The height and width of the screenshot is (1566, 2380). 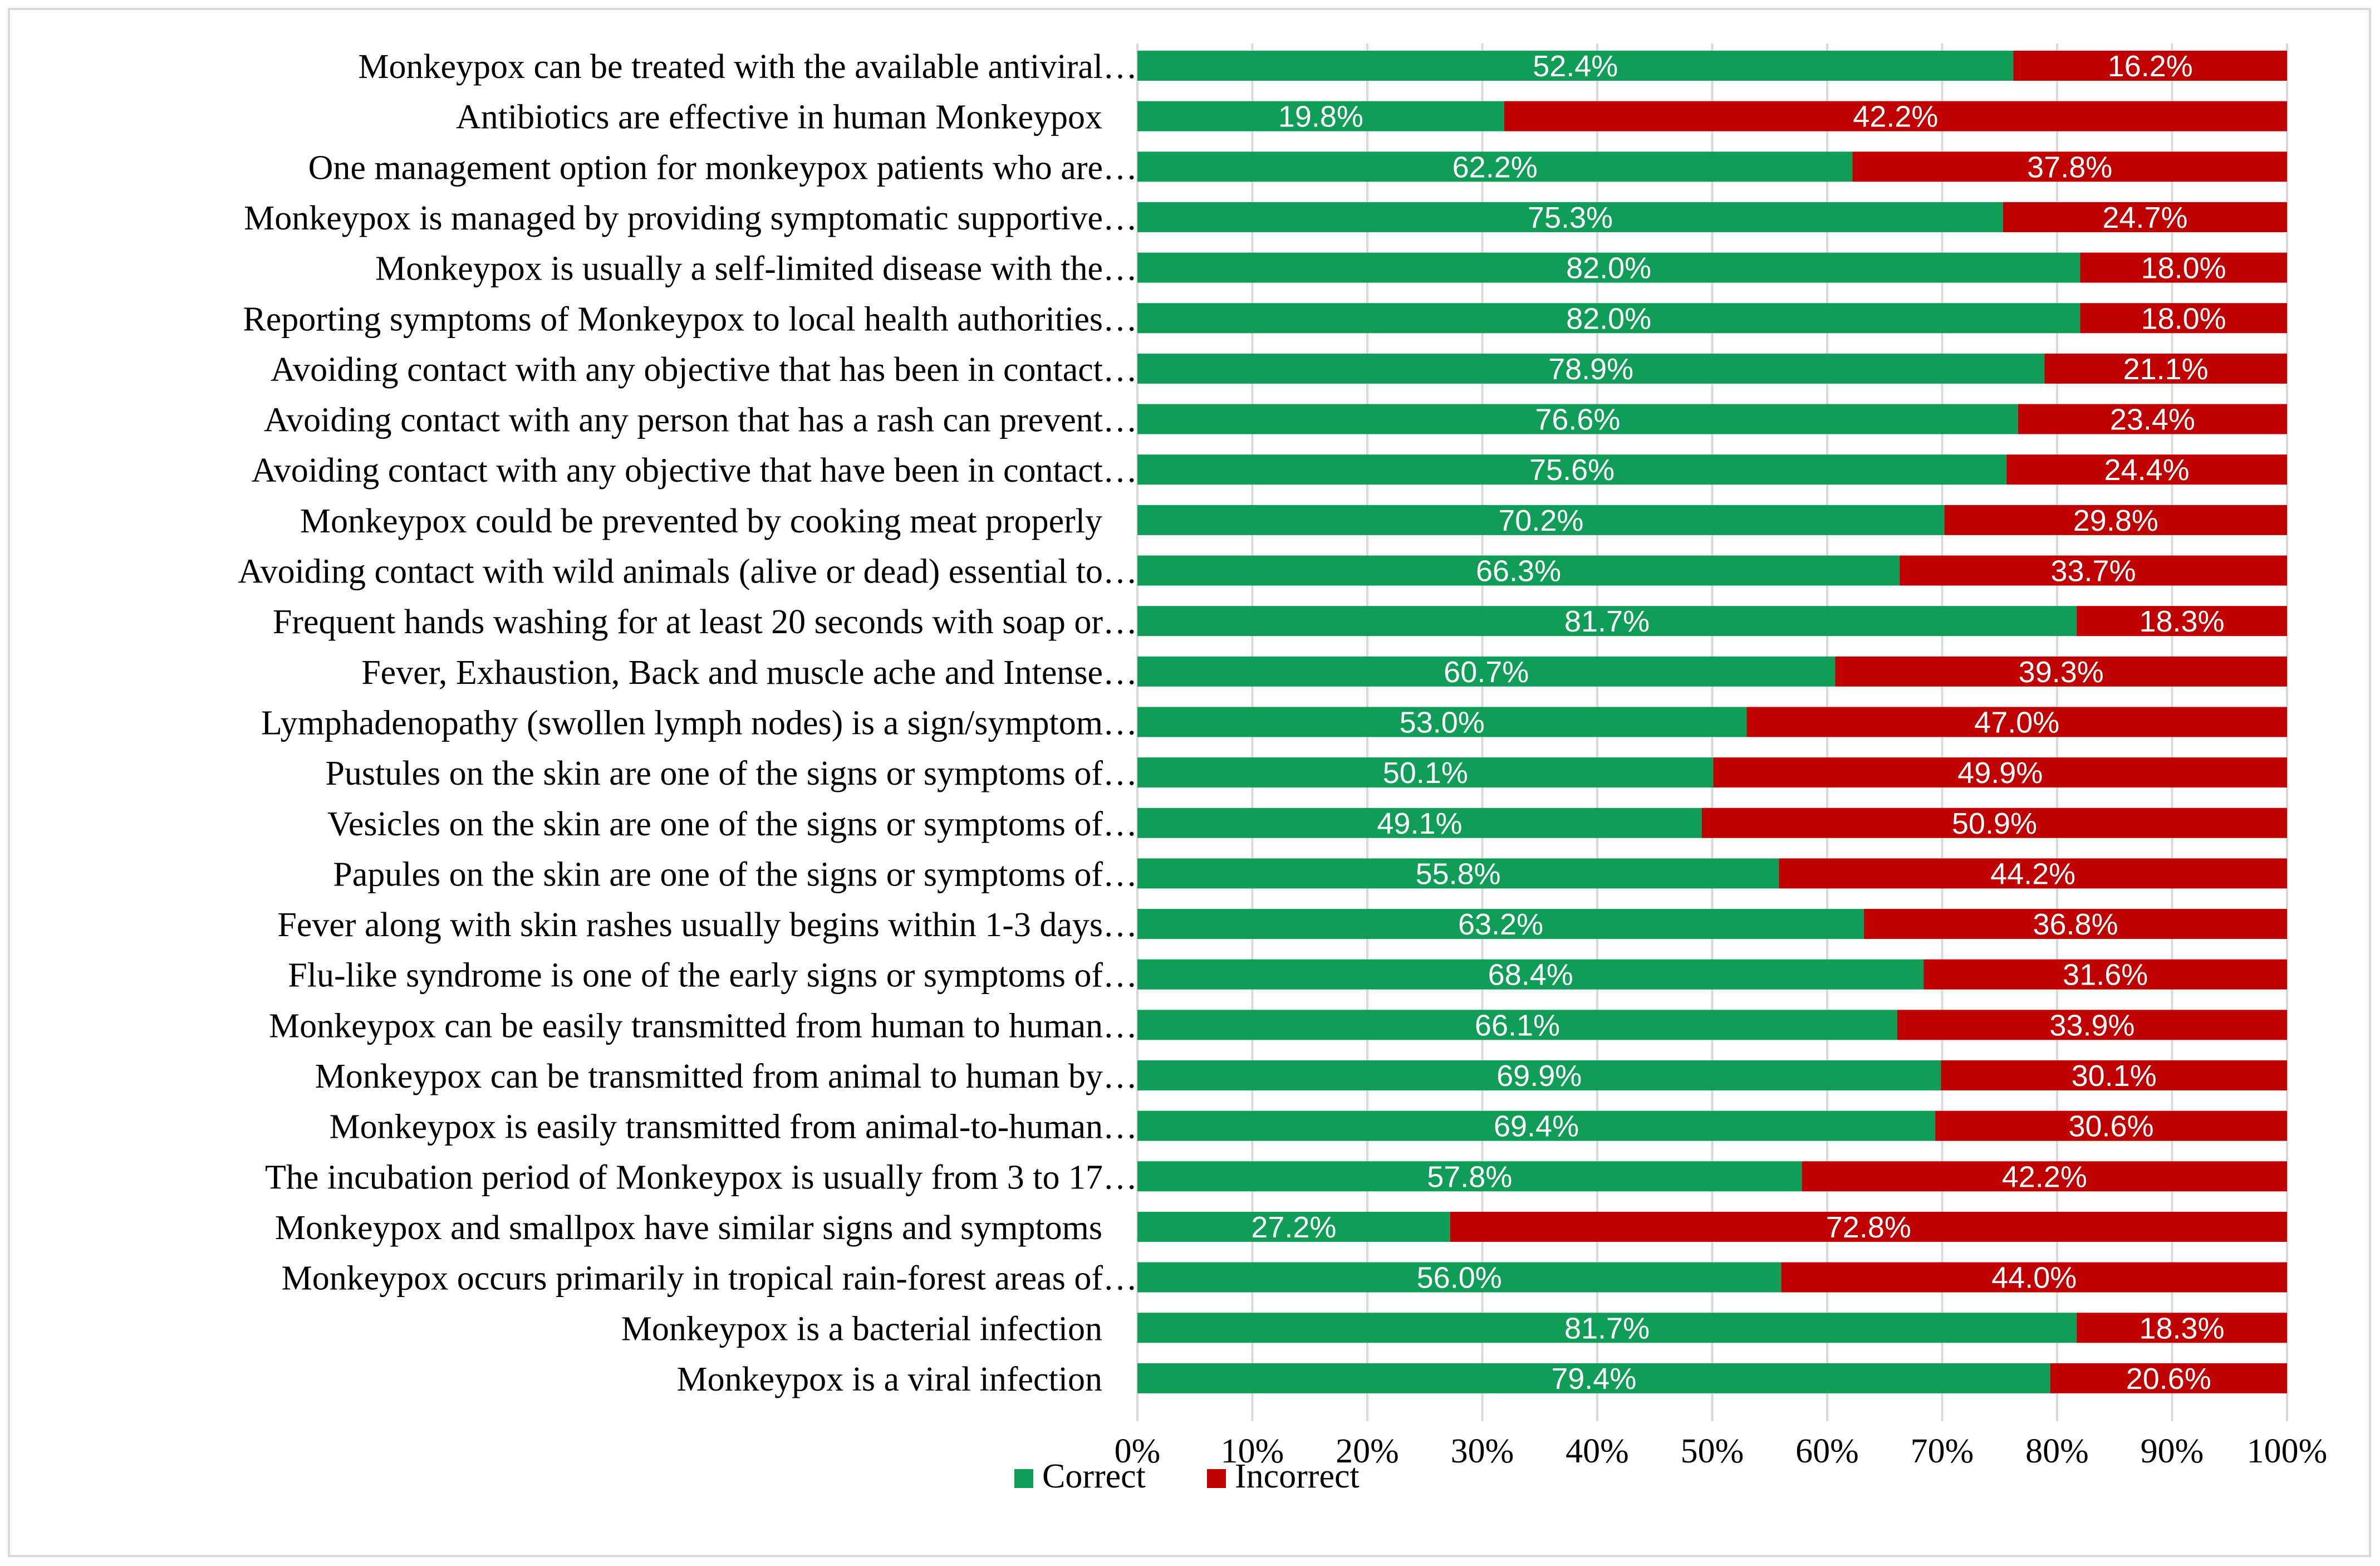 I want to click on data-label-correct: 76.6%, so click(x=1577, y=420).